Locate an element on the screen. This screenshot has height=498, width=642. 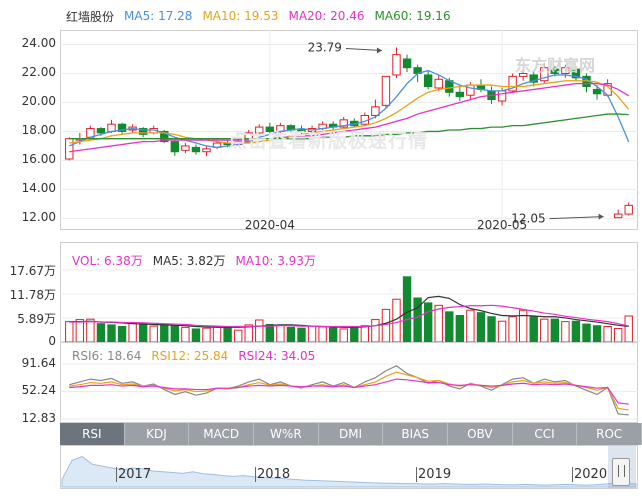
tab-dmi: DMI is located at coordinates (351, 434).